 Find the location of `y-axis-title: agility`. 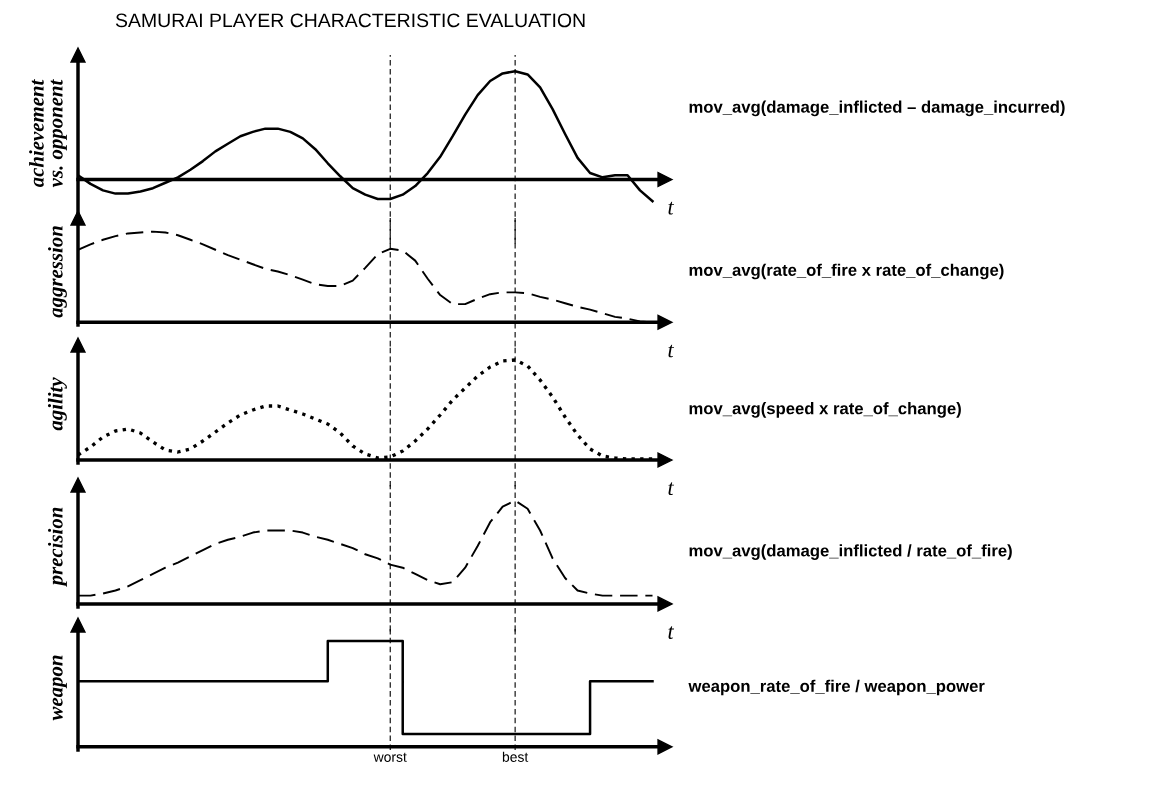

y-axis-title: agility is located at coordinates (57, 404).